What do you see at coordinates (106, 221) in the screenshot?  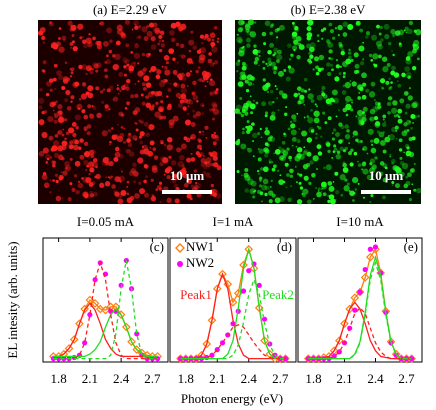 I see `panel-title: I=0.05 mA` at bounding box center [106, 221].